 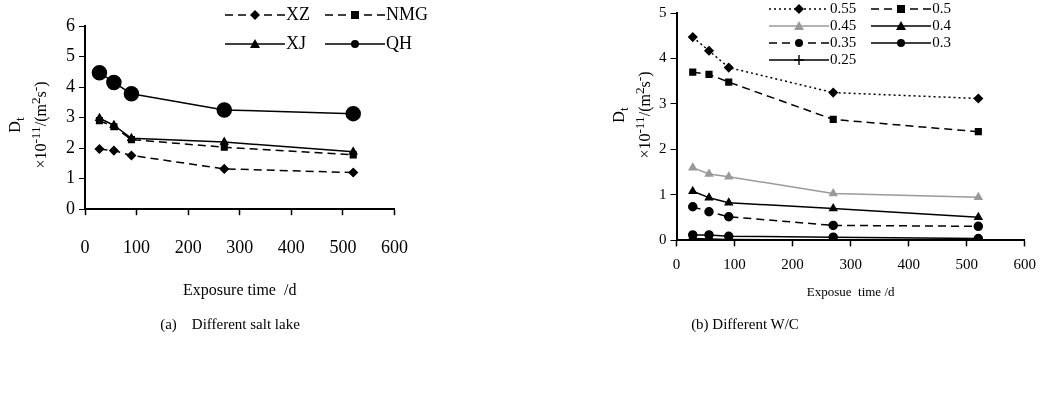 What do you see at coordinates (843, 8) in the screenshot?
I see `legend-label: 0.55` at bounding box center [843, 8].